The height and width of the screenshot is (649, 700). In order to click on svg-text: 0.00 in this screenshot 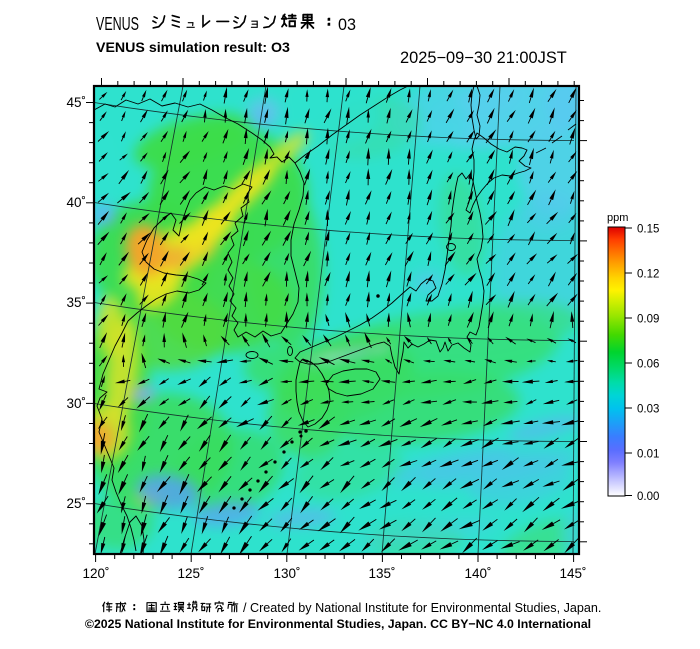, I will do `click(648, 497)`.